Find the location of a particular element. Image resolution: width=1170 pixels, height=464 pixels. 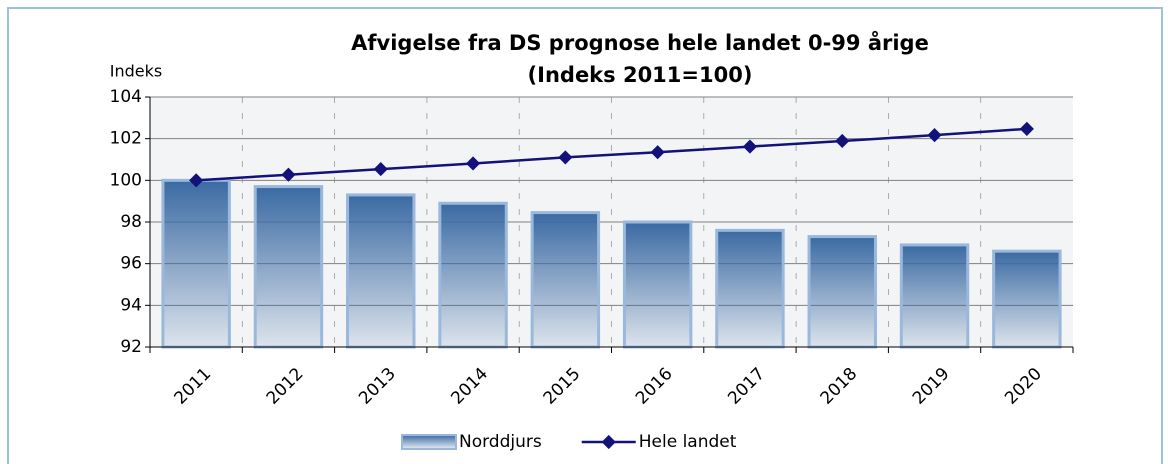

legend-marker is located at coordinates (608, 442).